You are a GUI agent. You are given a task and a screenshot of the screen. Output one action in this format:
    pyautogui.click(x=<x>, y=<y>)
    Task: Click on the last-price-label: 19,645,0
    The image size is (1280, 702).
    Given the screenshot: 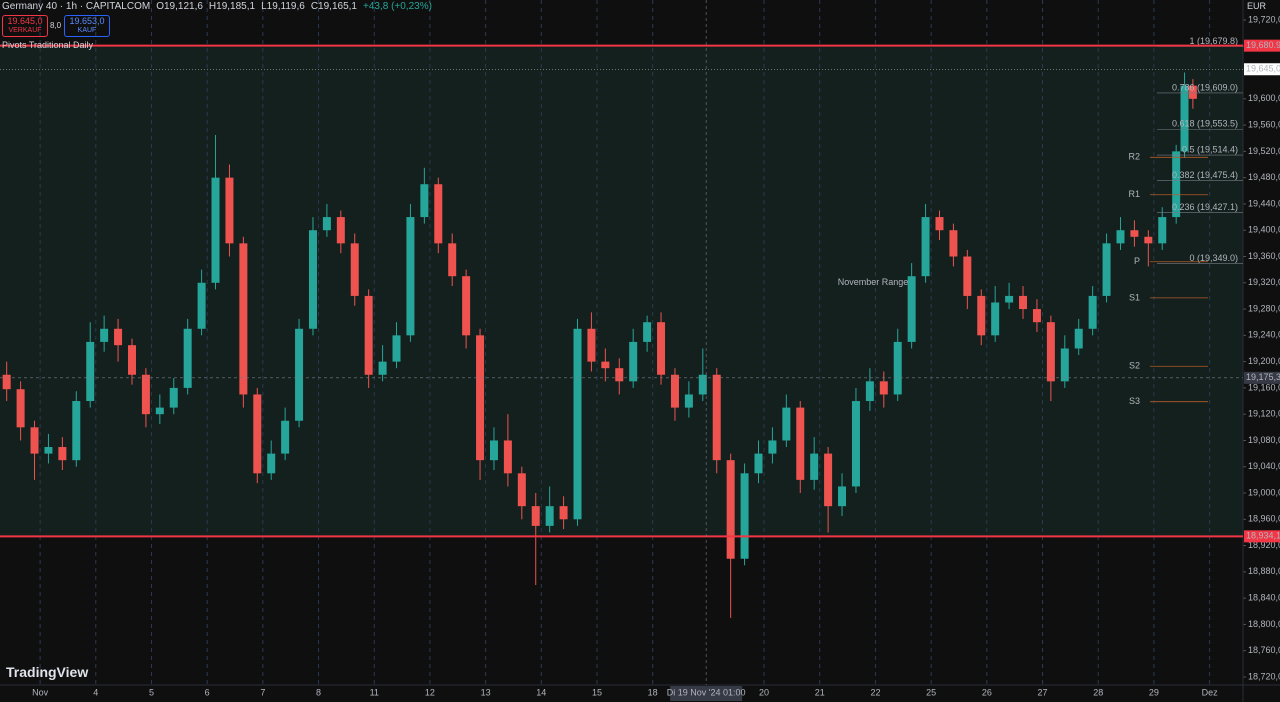 What is the action you would take?
    pyautogui.click(x=1263, y=69)
    